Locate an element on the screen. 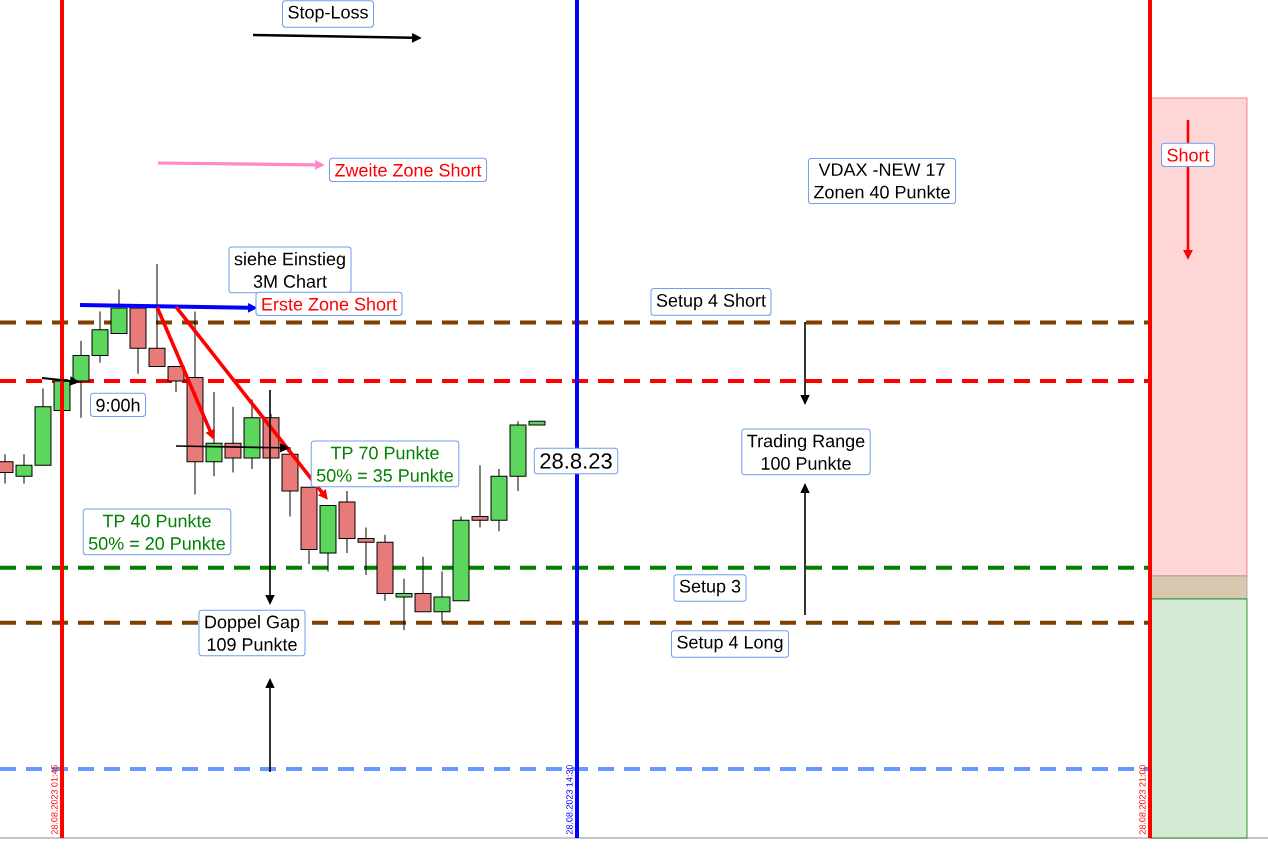 This screenshot has width=1268, height=849. text: Setup 4 Short is located at coordinates (711, 302).